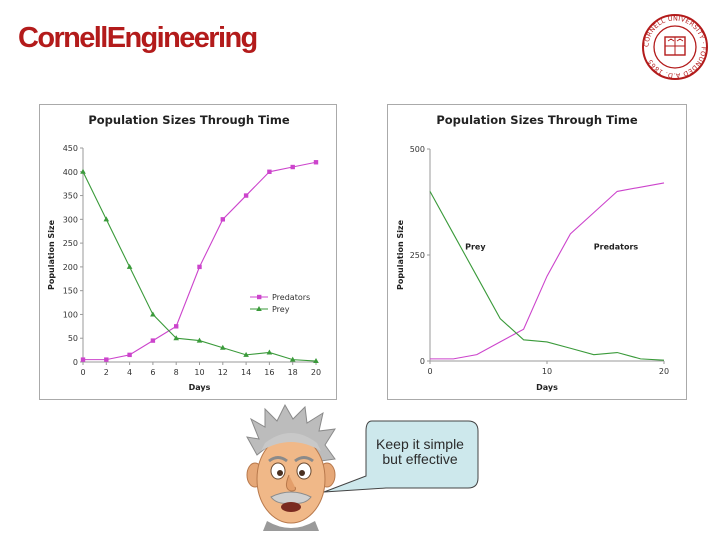 The height and width of the screenshot is (540, 720). Describe the element at coordinates (176, 372) in the screenshot. I see `x-tick-label: 8` at that location.